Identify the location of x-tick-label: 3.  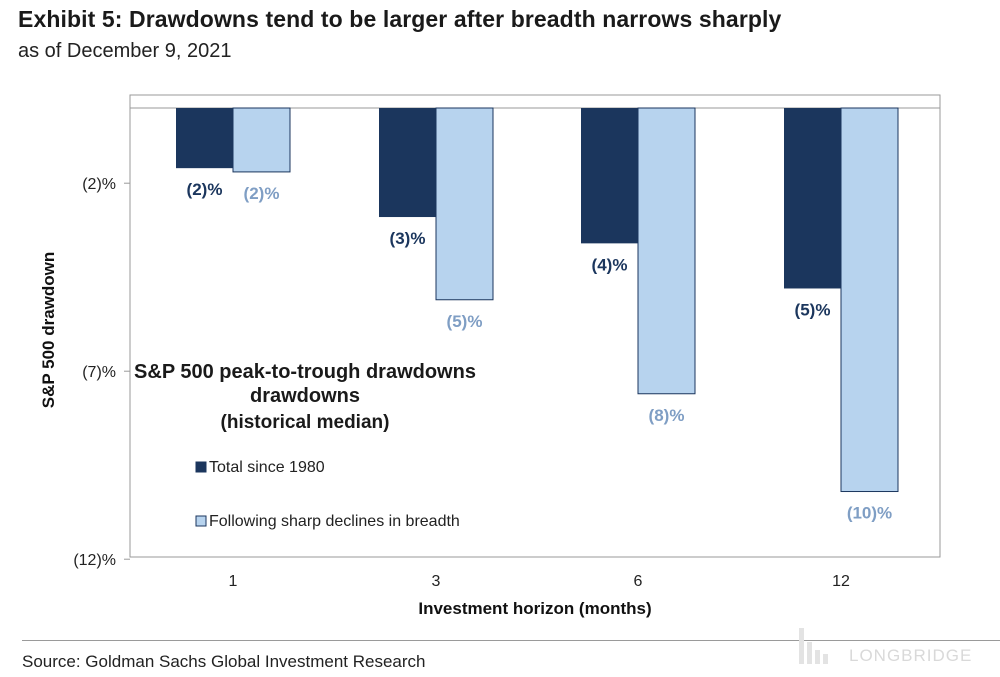
(436, 581).